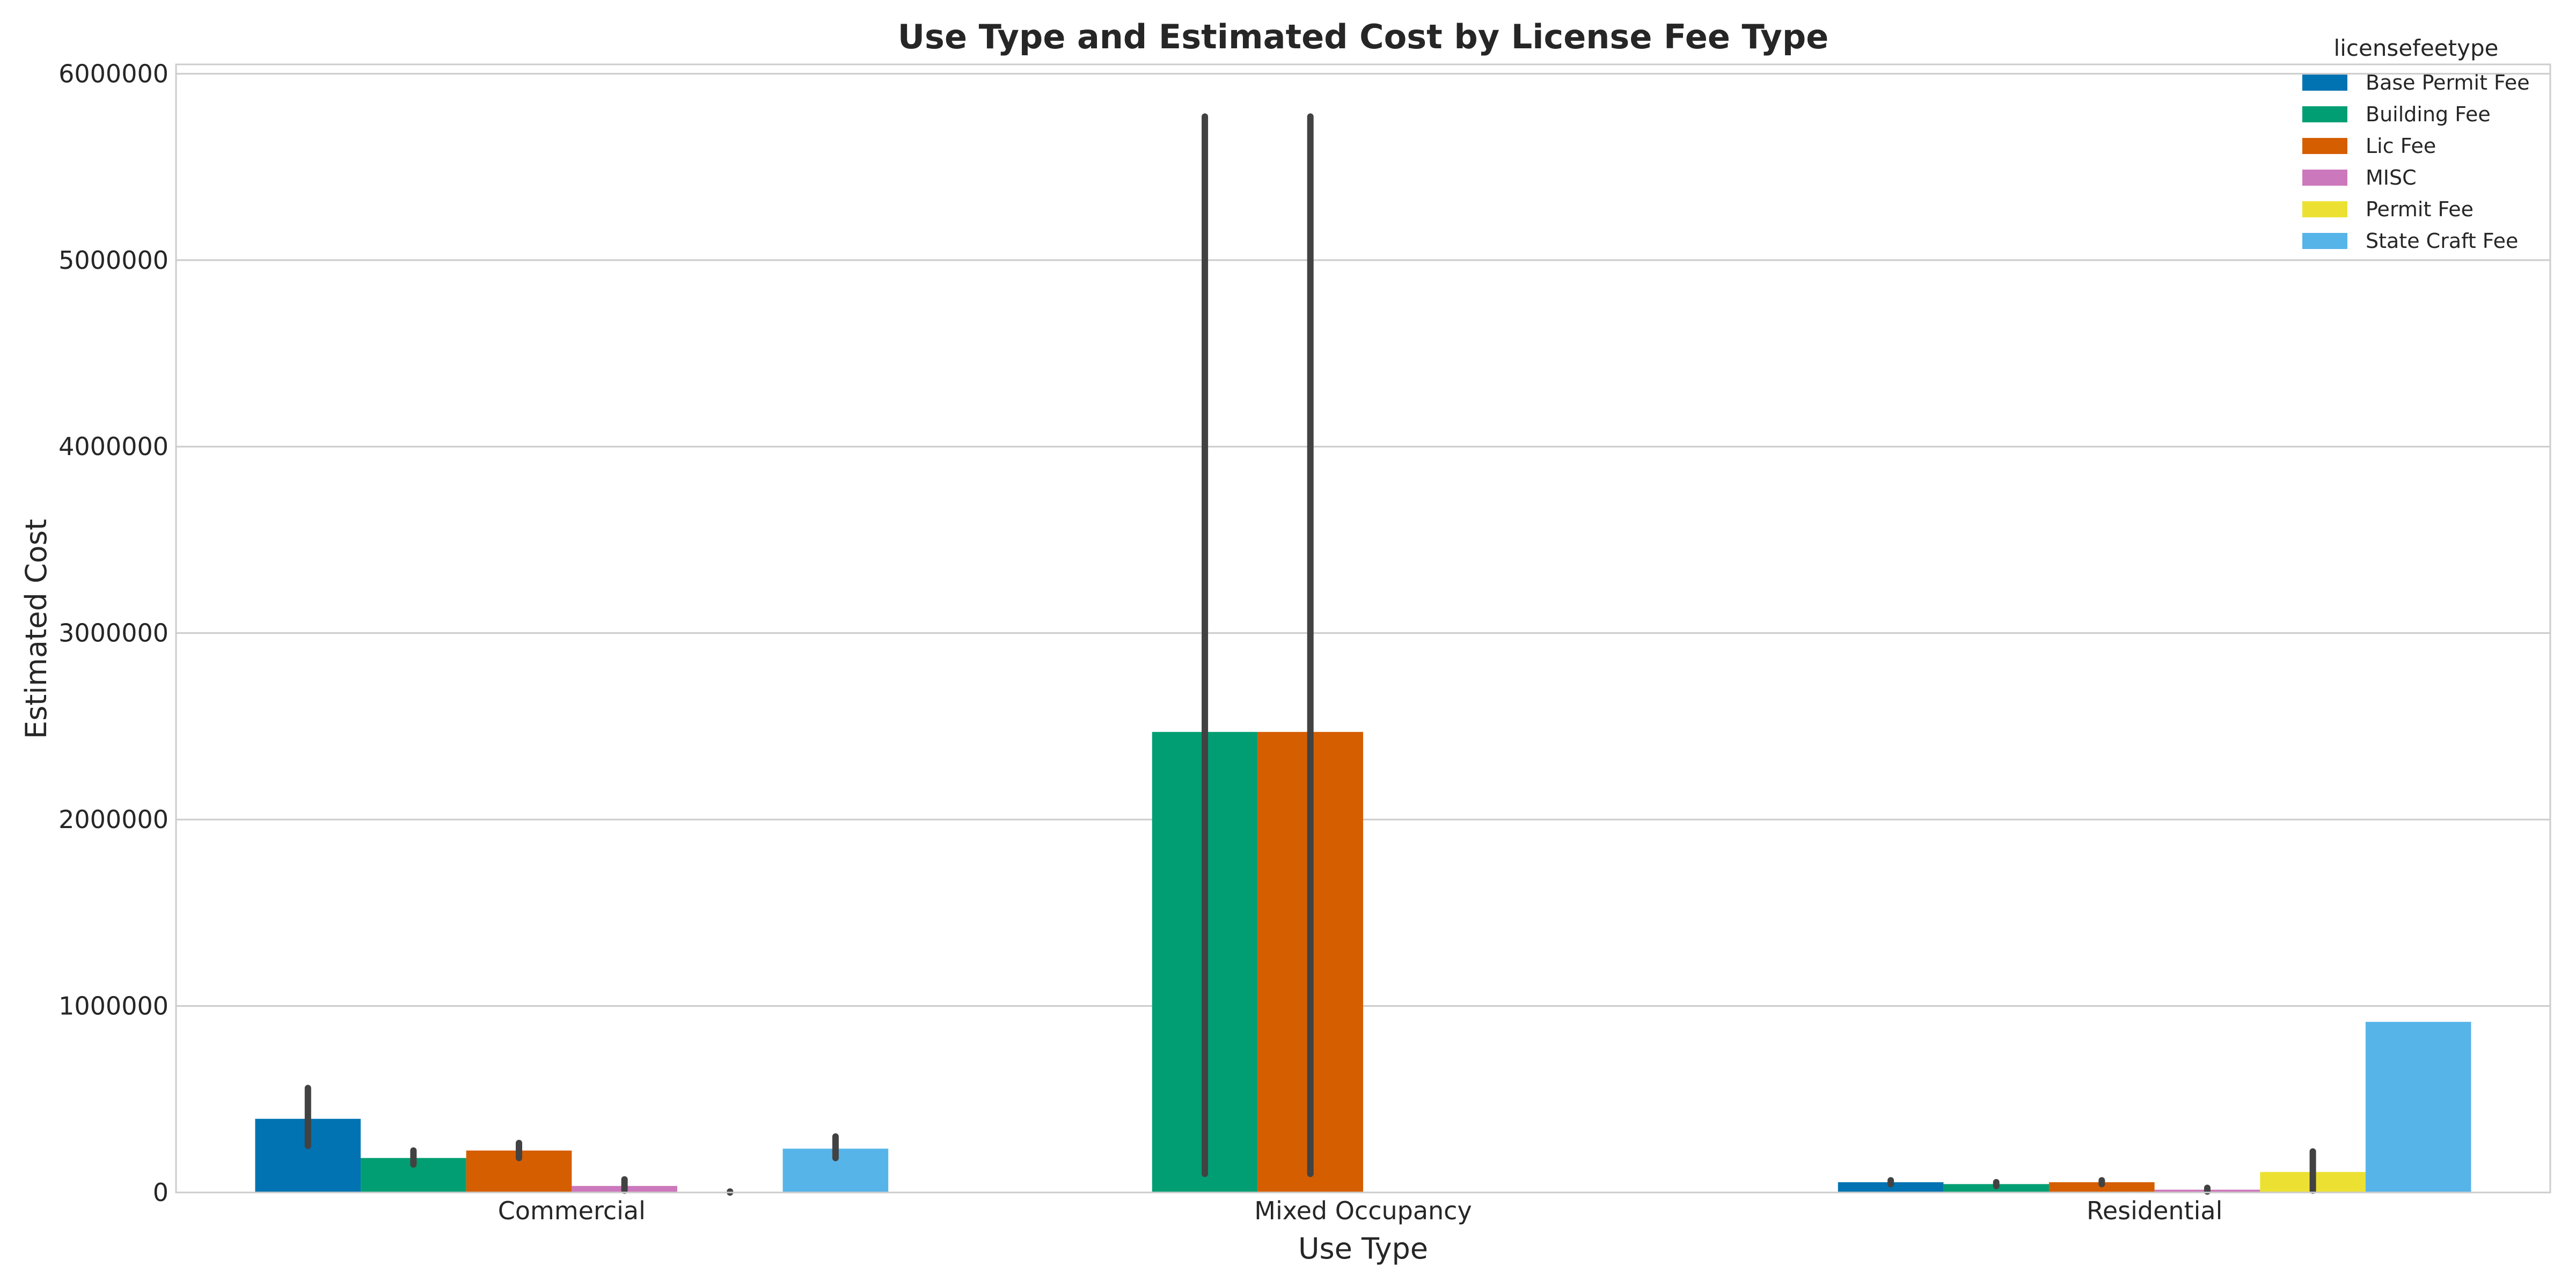  Describe the element at coordinates (161, 1192) in the screenshot. I see `y-tick-label: 0` at that location.